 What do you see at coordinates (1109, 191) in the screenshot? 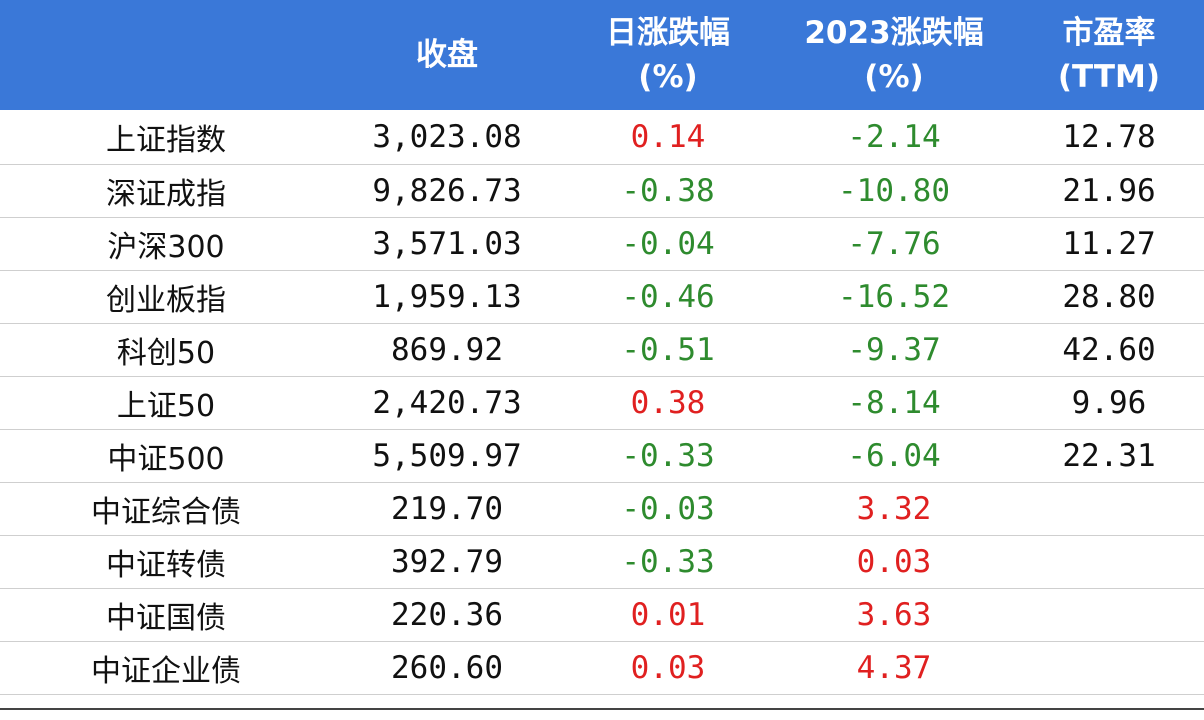
I see `row-pe: 21.96` at bounding box center [1109, 191].